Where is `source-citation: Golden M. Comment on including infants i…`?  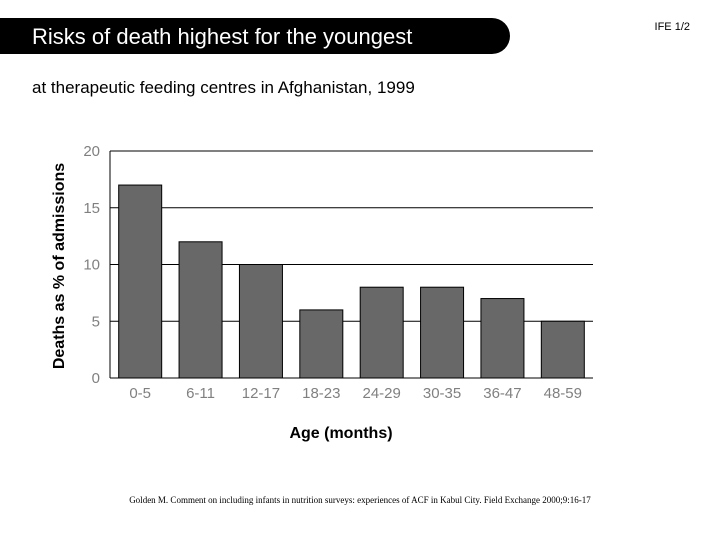
source-citation: Golden M. Comment on including infants i… is located at coordinates (360, 500).